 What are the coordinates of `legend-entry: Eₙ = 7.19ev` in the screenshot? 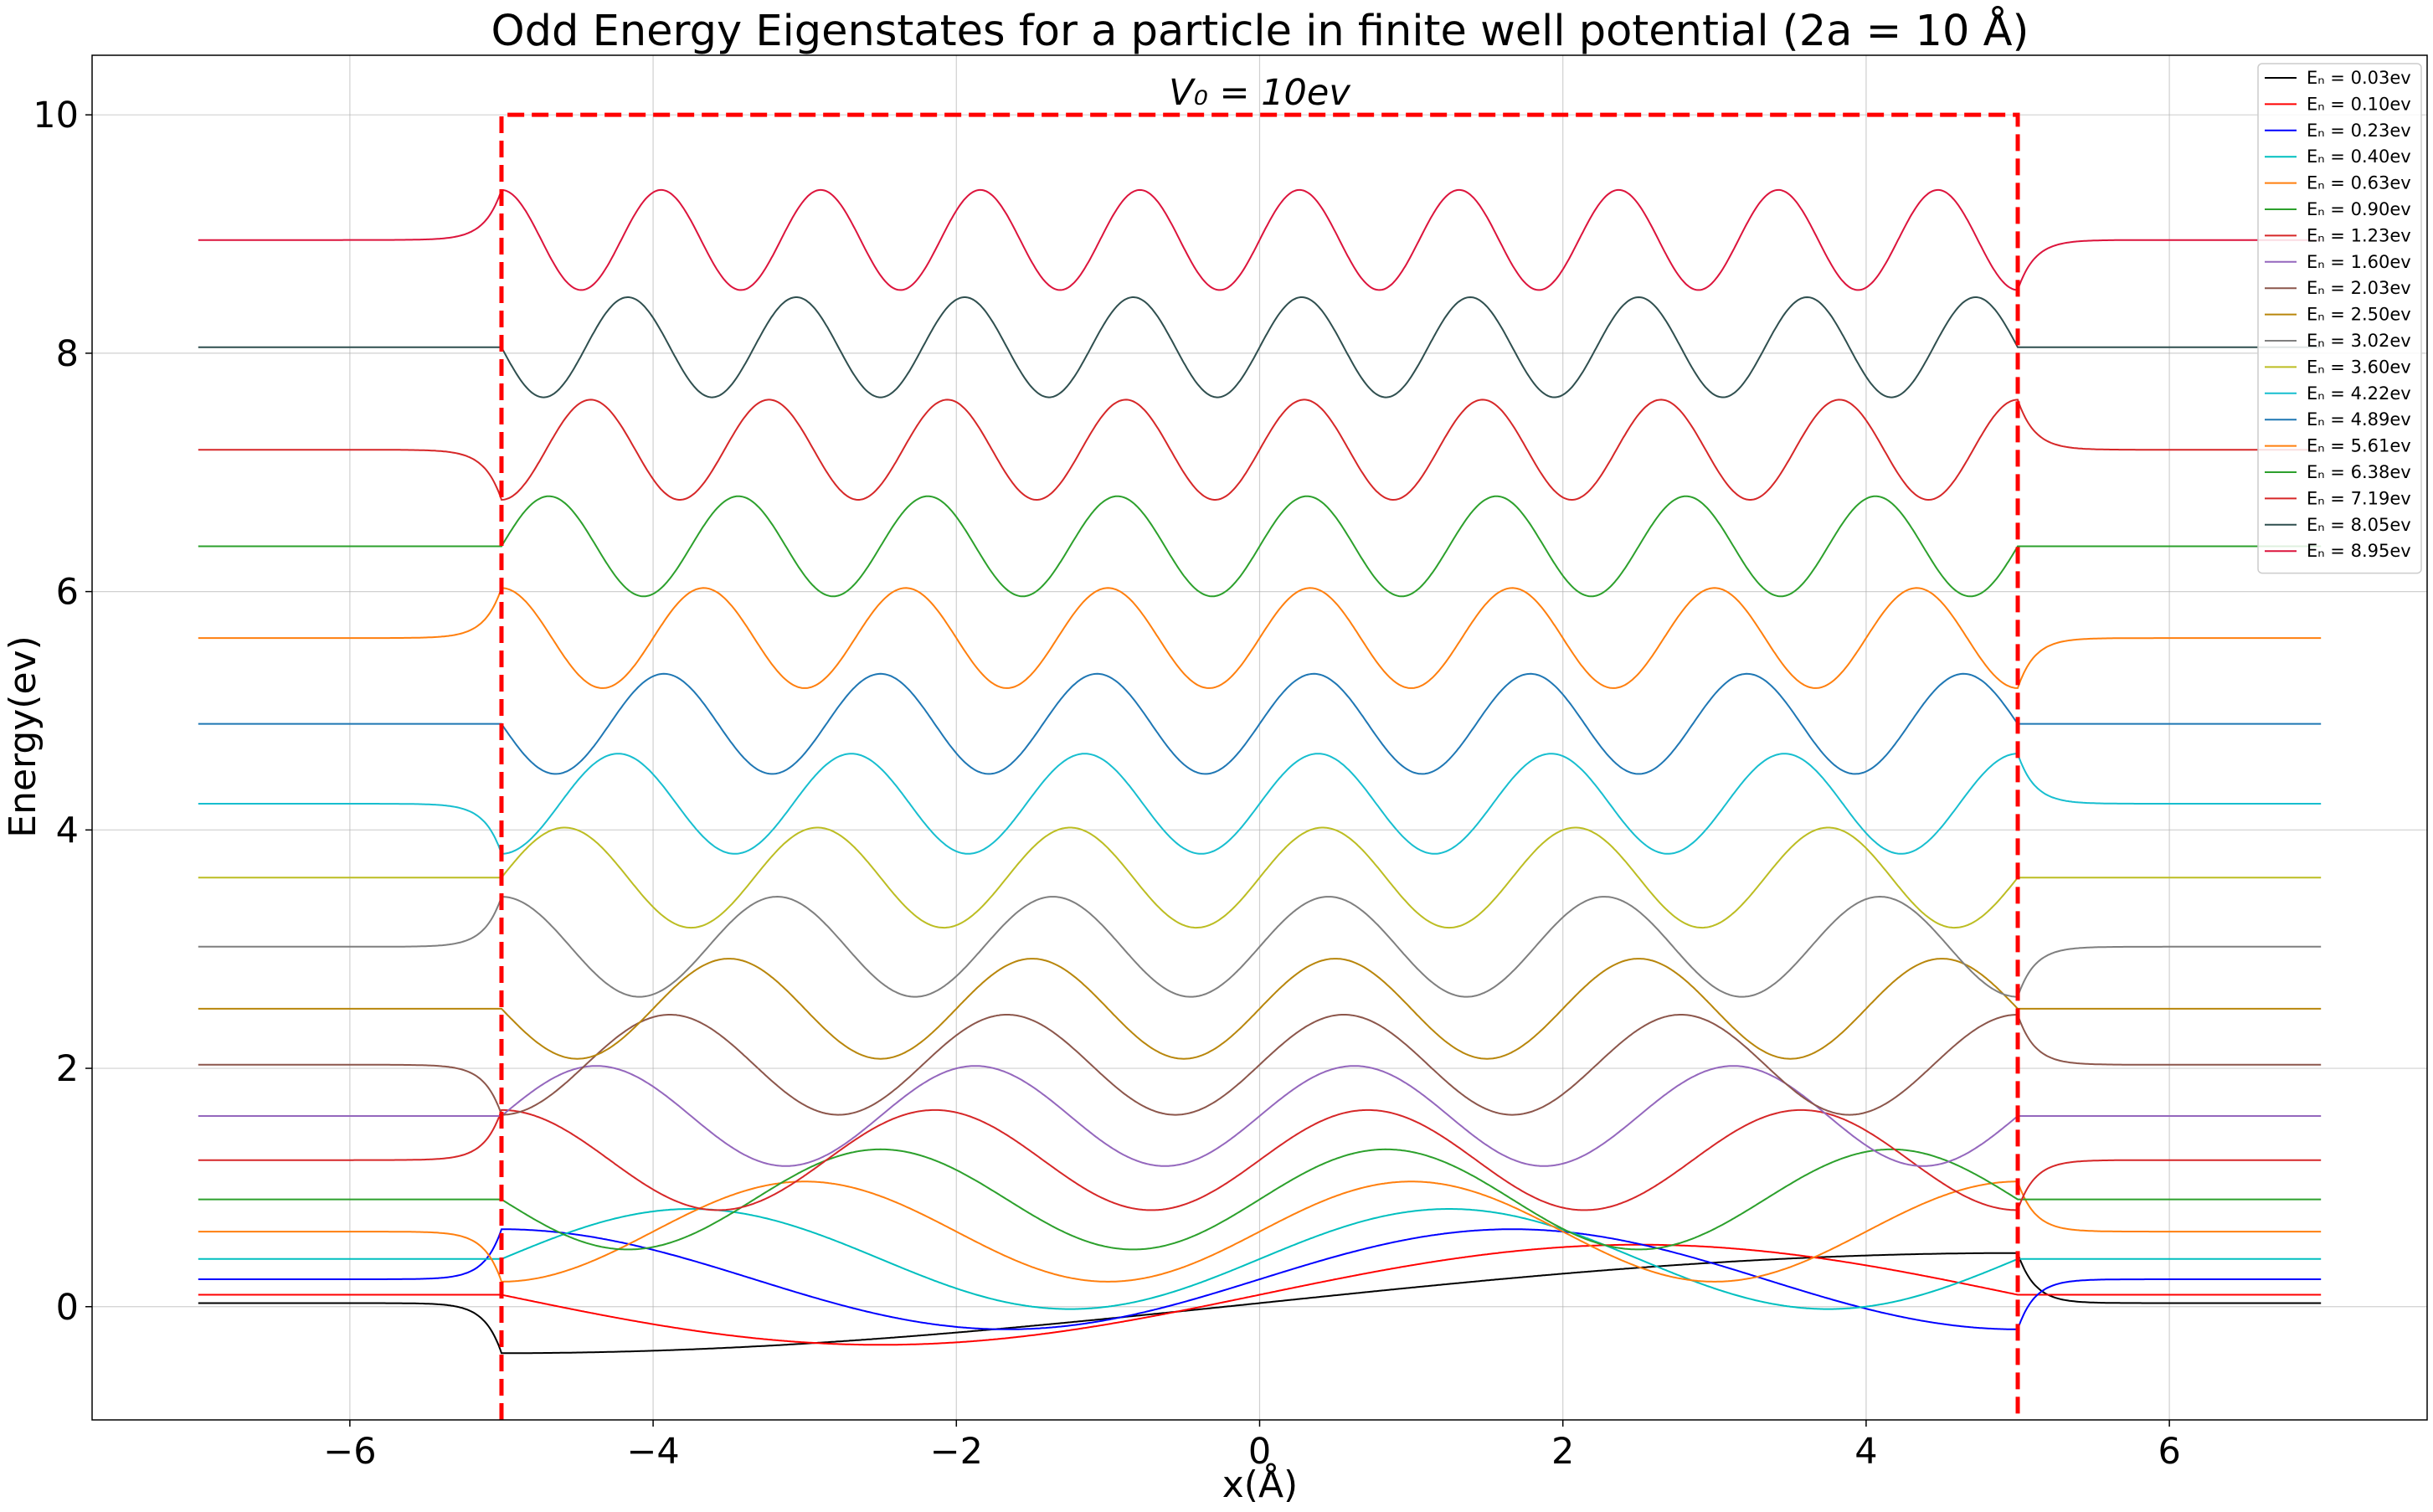 It's located at (2359, 498).